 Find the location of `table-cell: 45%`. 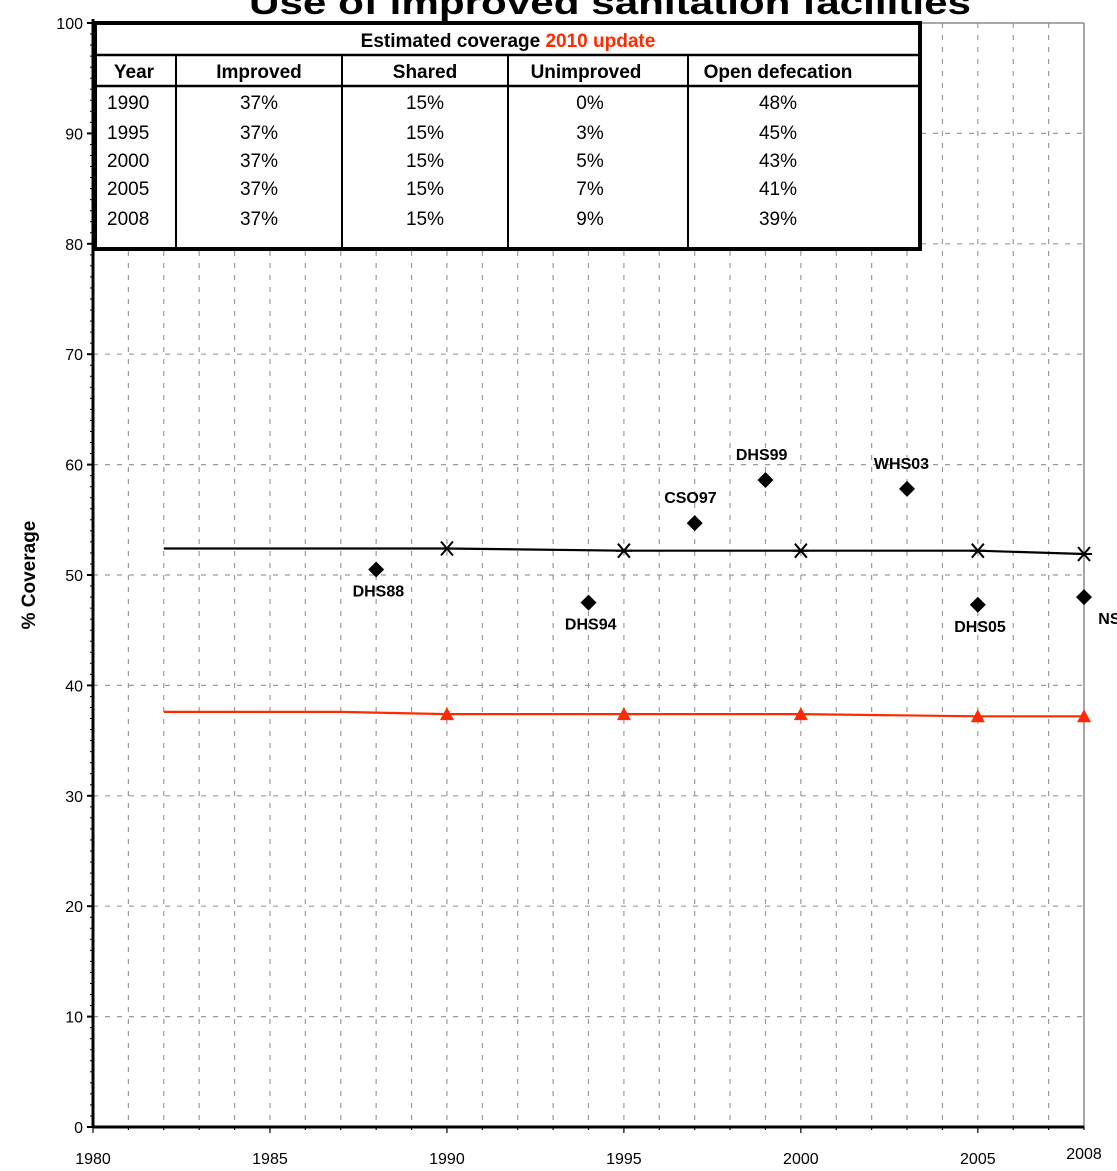

table-cell: 45% is located at coordinates (778, 133).